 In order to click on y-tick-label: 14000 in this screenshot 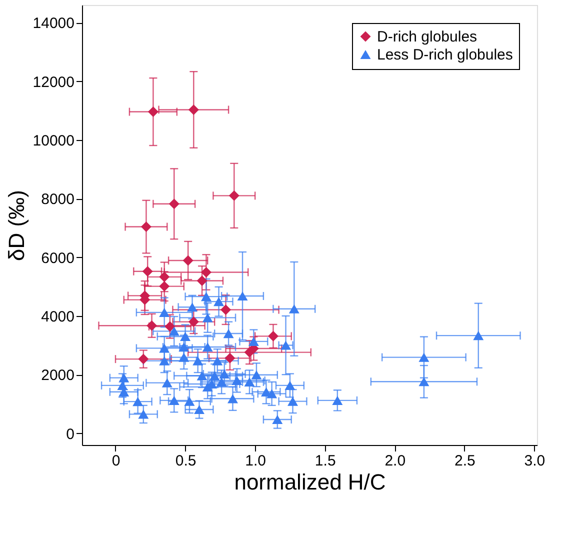, I will do `click(53, 23)`.